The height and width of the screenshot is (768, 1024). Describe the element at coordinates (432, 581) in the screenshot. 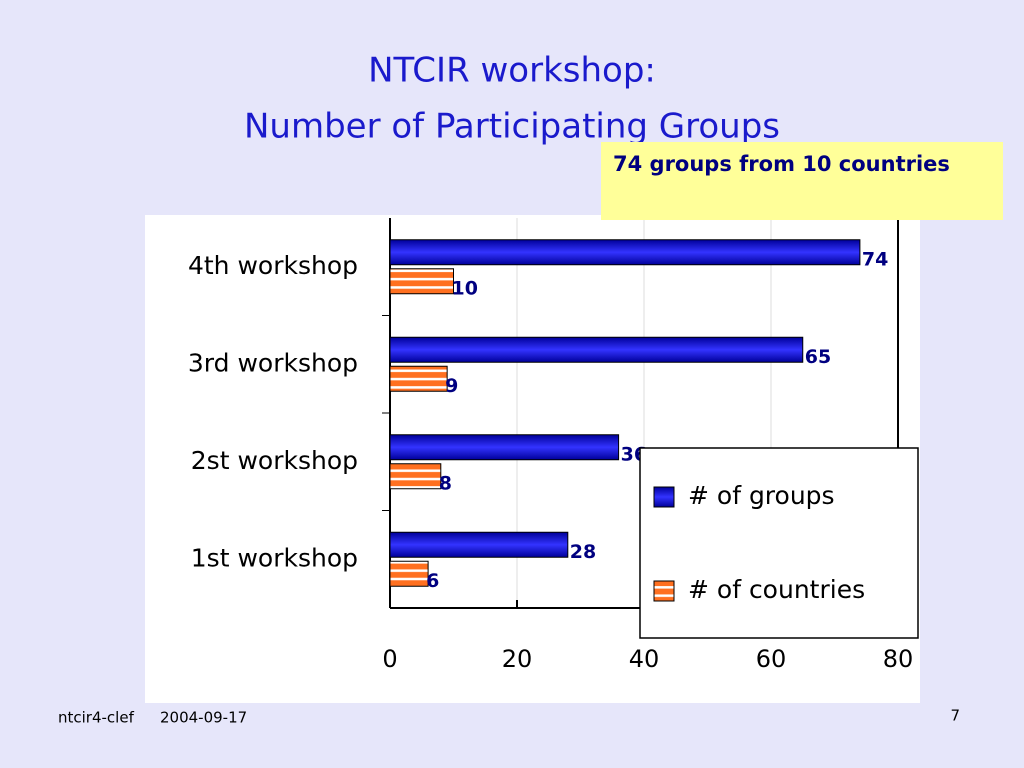

I see `value-label: 6` at that location.